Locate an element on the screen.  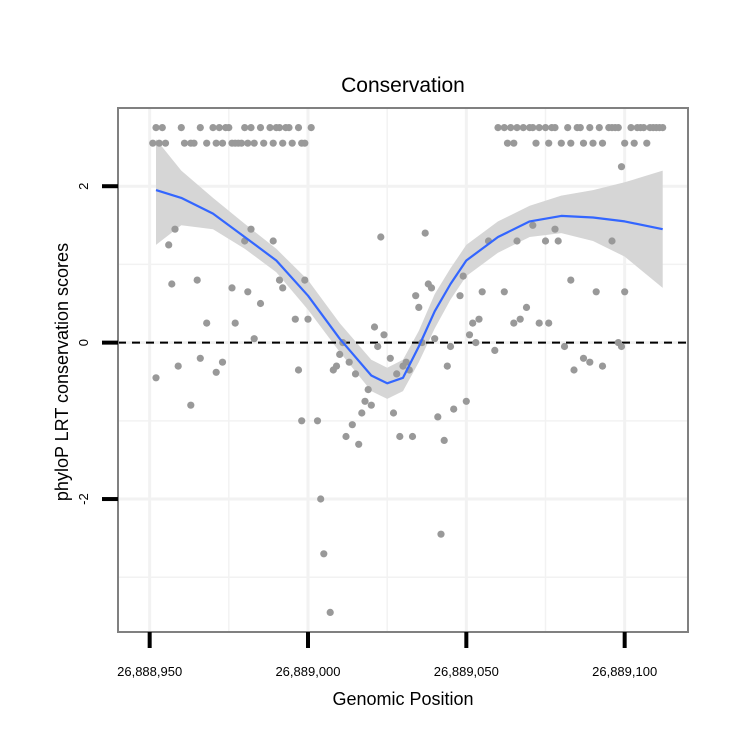
x-tick-label: 26,889,100 is located at coordinates (624, 671).